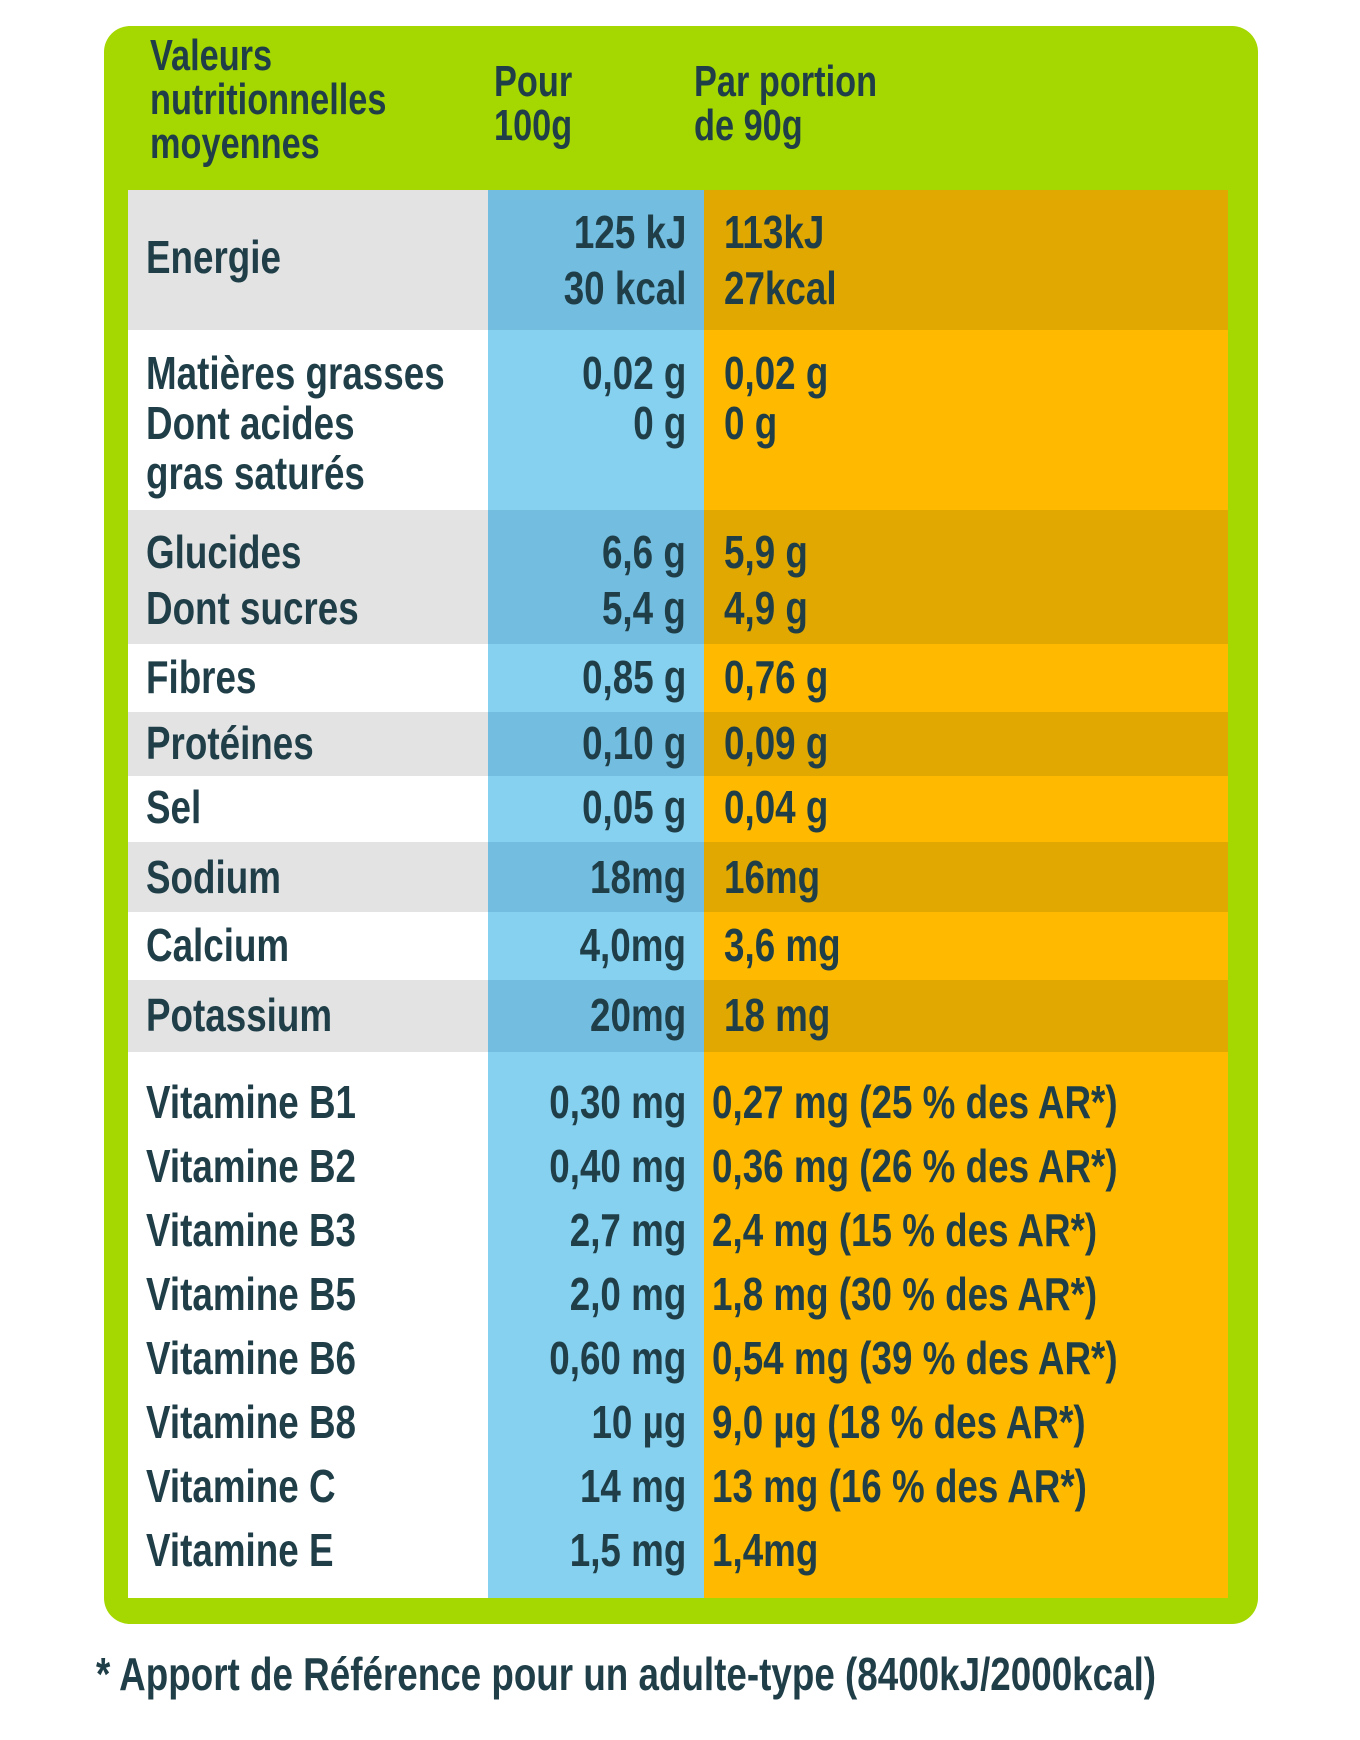 This screenshot has width=1360, height=1740. I want to click on table-row-potassium: Potassium 20mg 18 mg, so click(678, 1016).